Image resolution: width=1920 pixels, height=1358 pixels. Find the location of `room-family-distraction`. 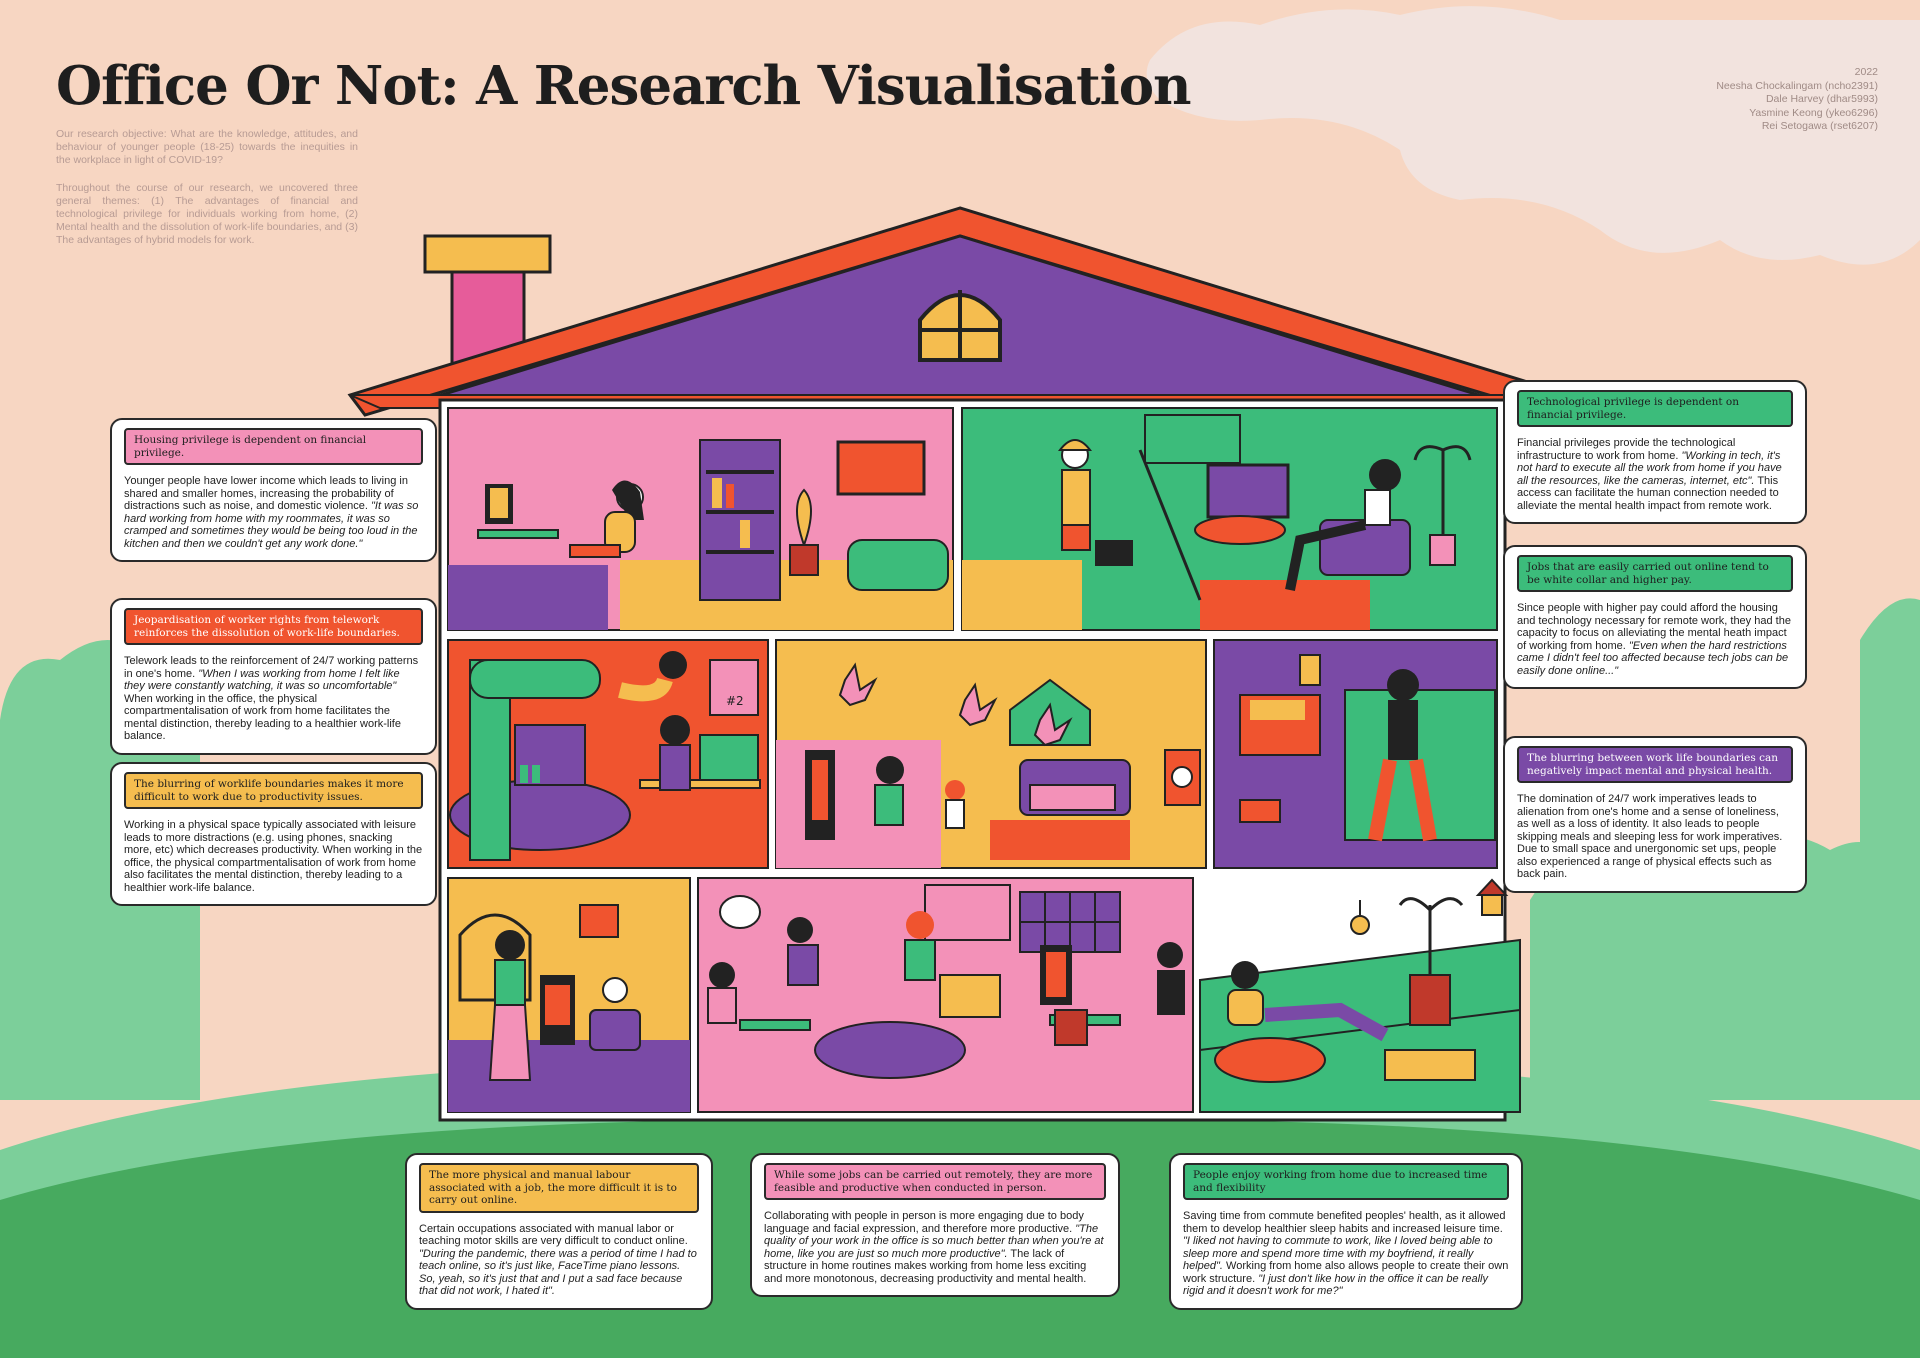

room-family-distraction is located at coordinates (991, 754).